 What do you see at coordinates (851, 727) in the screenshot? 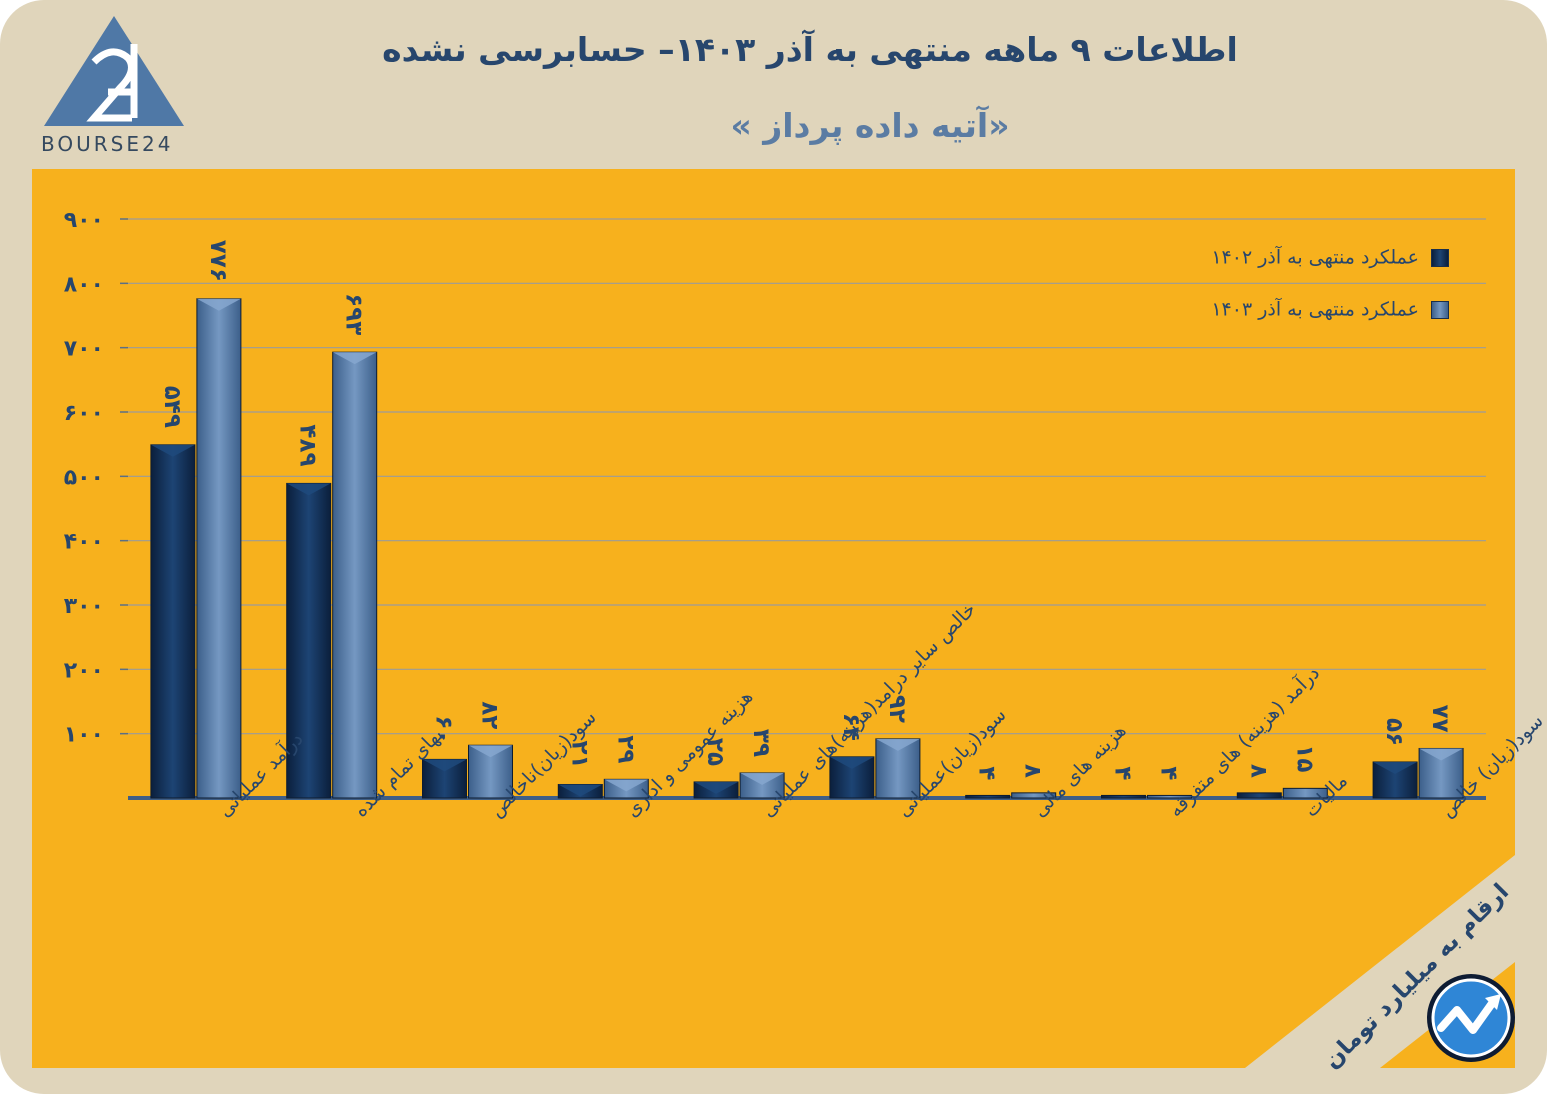
I see `data-label: ۶۴` at bounding box center [851, 727].